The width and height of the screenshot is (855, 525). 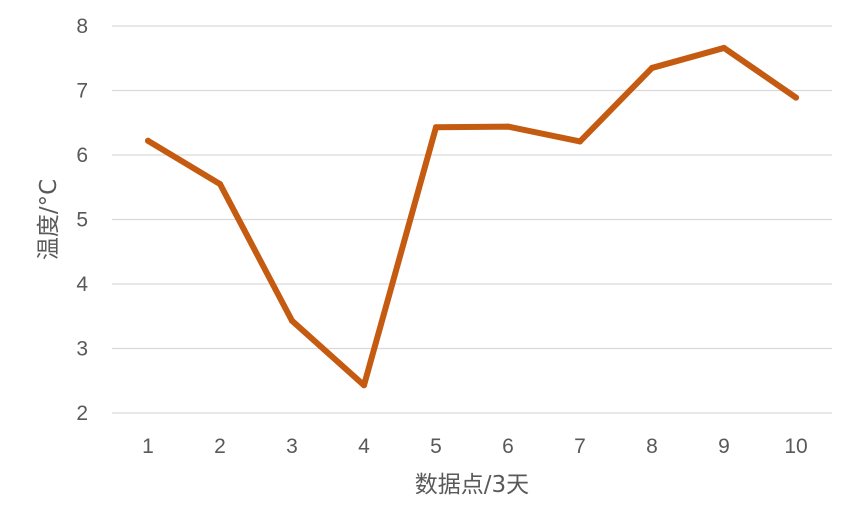 What do you see at coordinates (82, 284) in the screenshot?
I see `y-tick-label: 4` at bounding box center [82, 284].